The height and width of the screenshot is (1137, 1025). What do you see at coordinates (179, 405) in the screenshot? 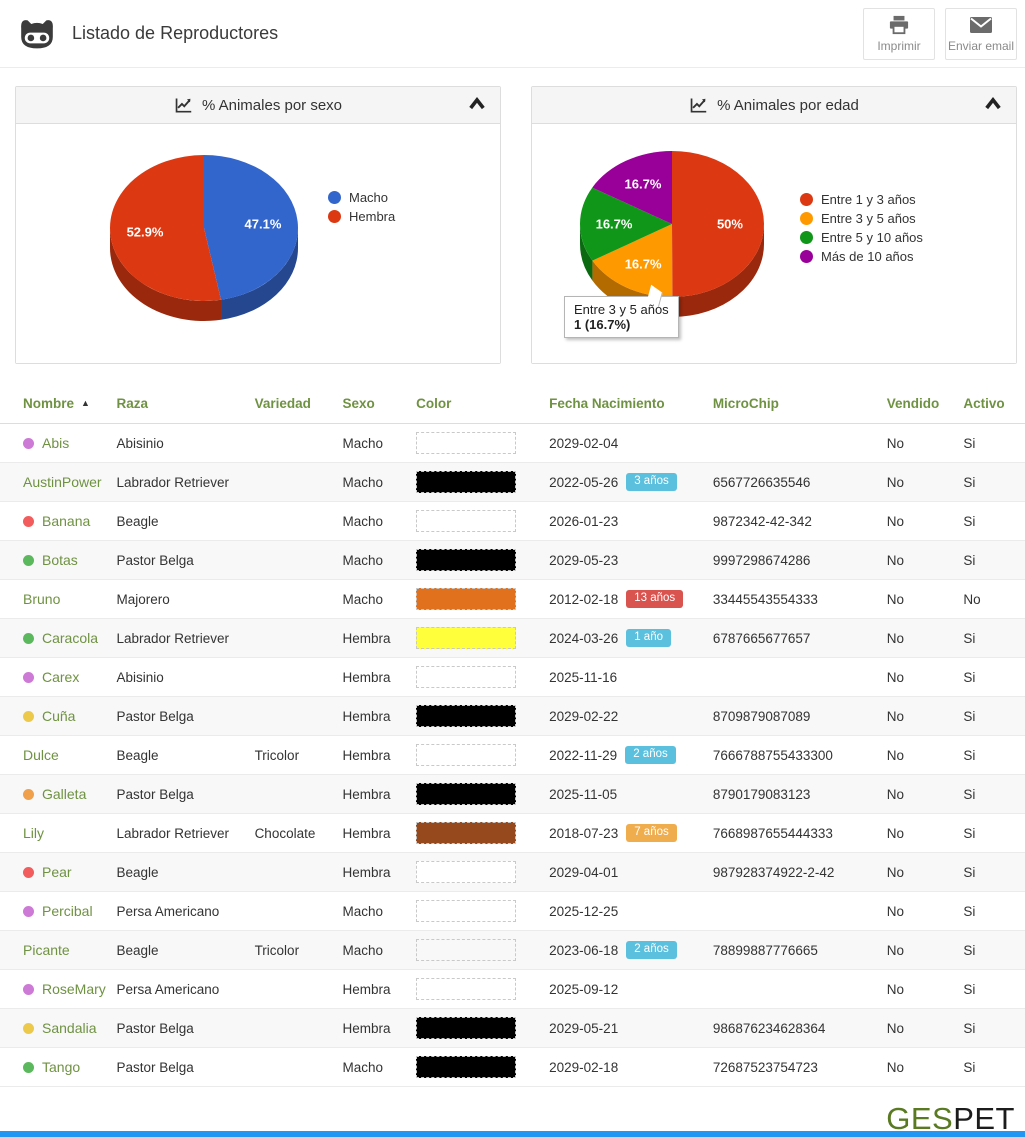
I see `column-header-raza: Raza` at bounding box center [179, 405].